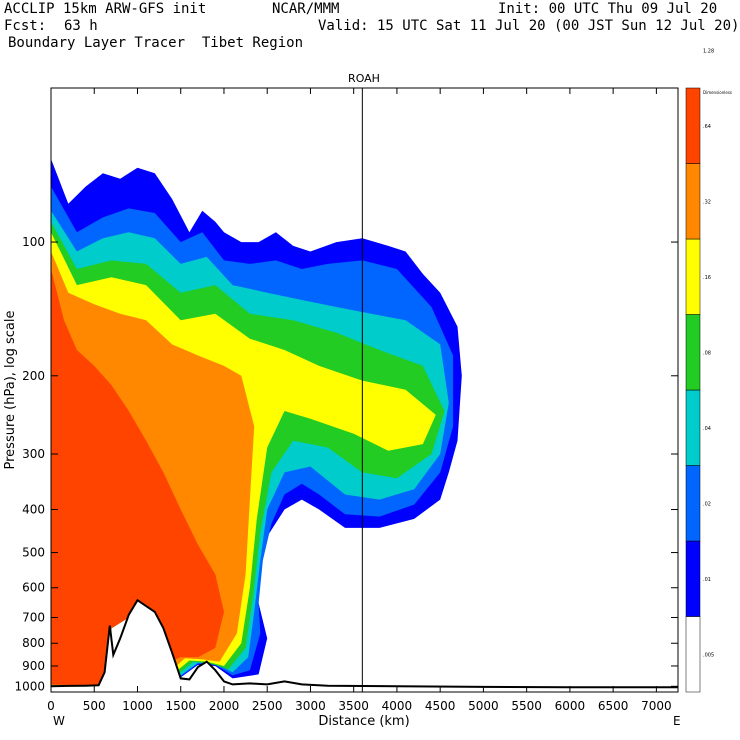 This screenshot has width=740, height=740. Describe the element at coordinates (81, 26) in the screenshot. I see `fcst-value: 63 h` at that location.